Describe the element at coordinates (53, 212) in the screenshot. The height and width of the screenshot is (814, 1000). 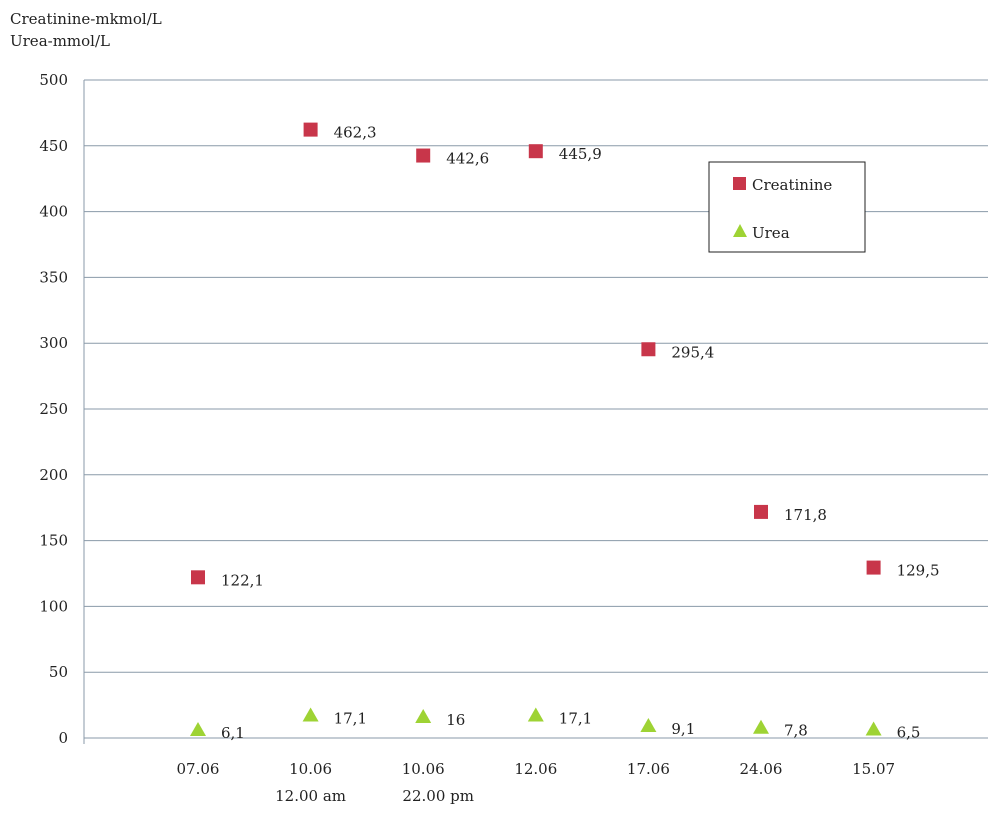
I see `y-tick-label-400: 400` at that location.